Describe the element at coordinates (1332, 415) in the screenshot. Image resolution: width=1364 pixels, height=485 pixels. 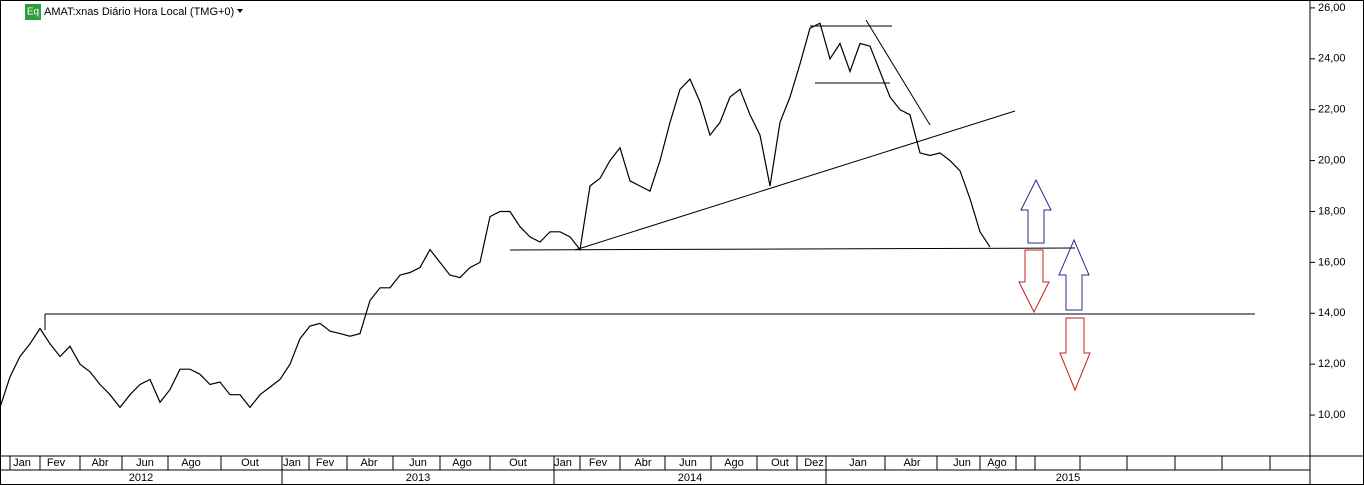
I see `y-tick-label: 10,00` at that location.